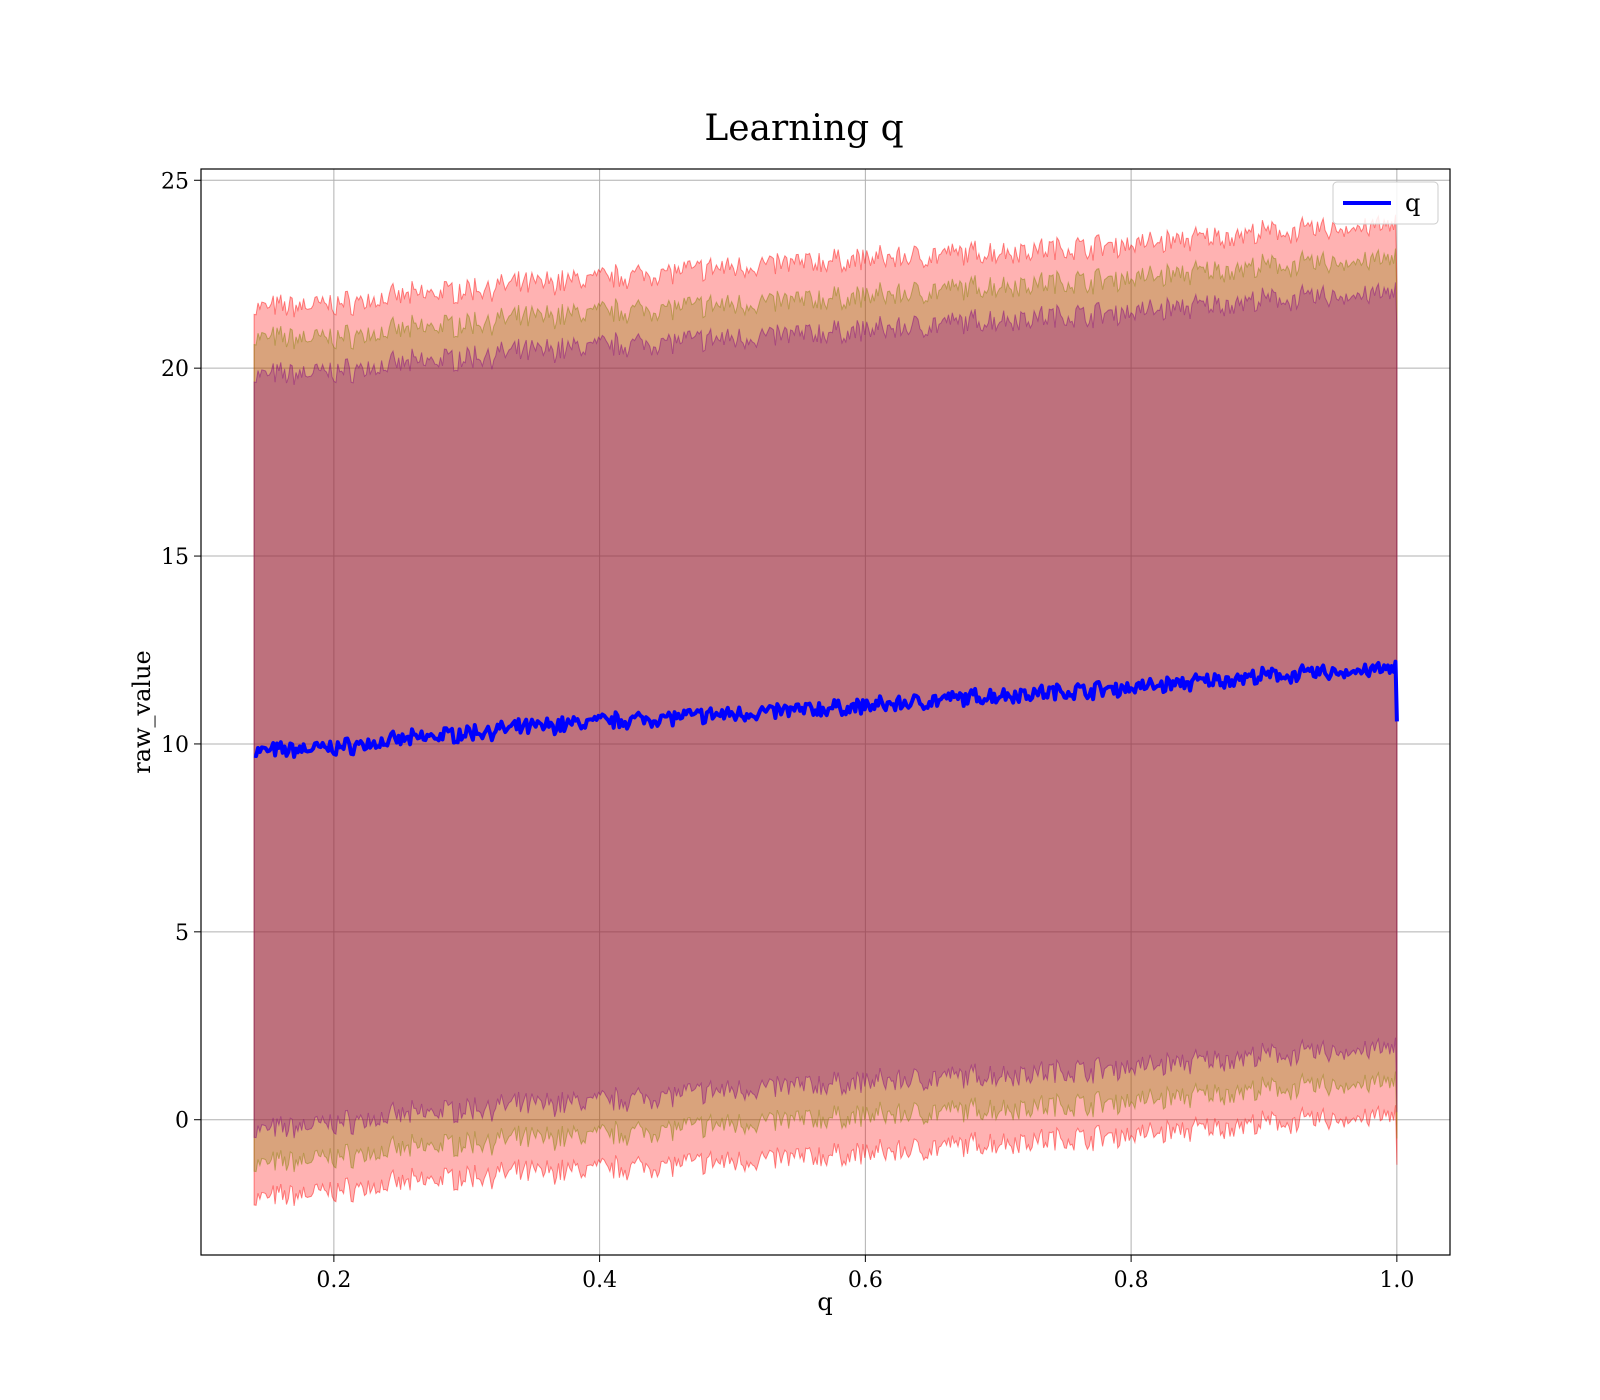 The width and height of the screenshot is (1600, 1400). I want to click on y-axis-label: raw_value, so click(142, 712).